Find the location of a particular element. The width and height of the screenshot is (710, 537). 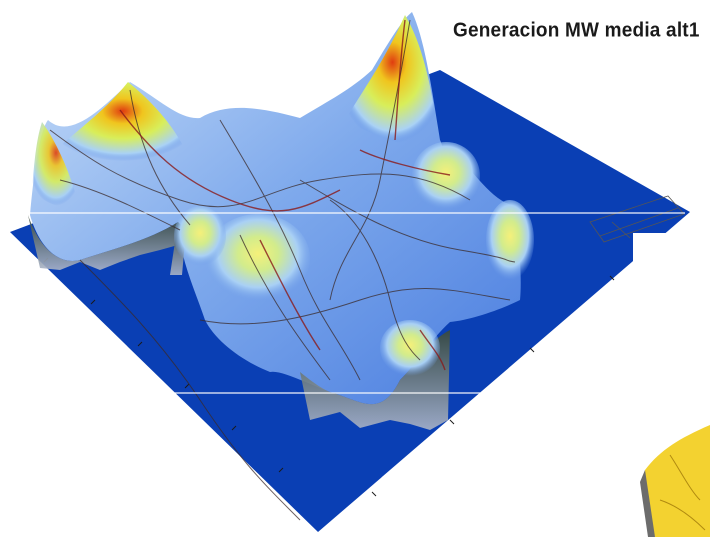

white-panel is located at coordinates (671, 333).